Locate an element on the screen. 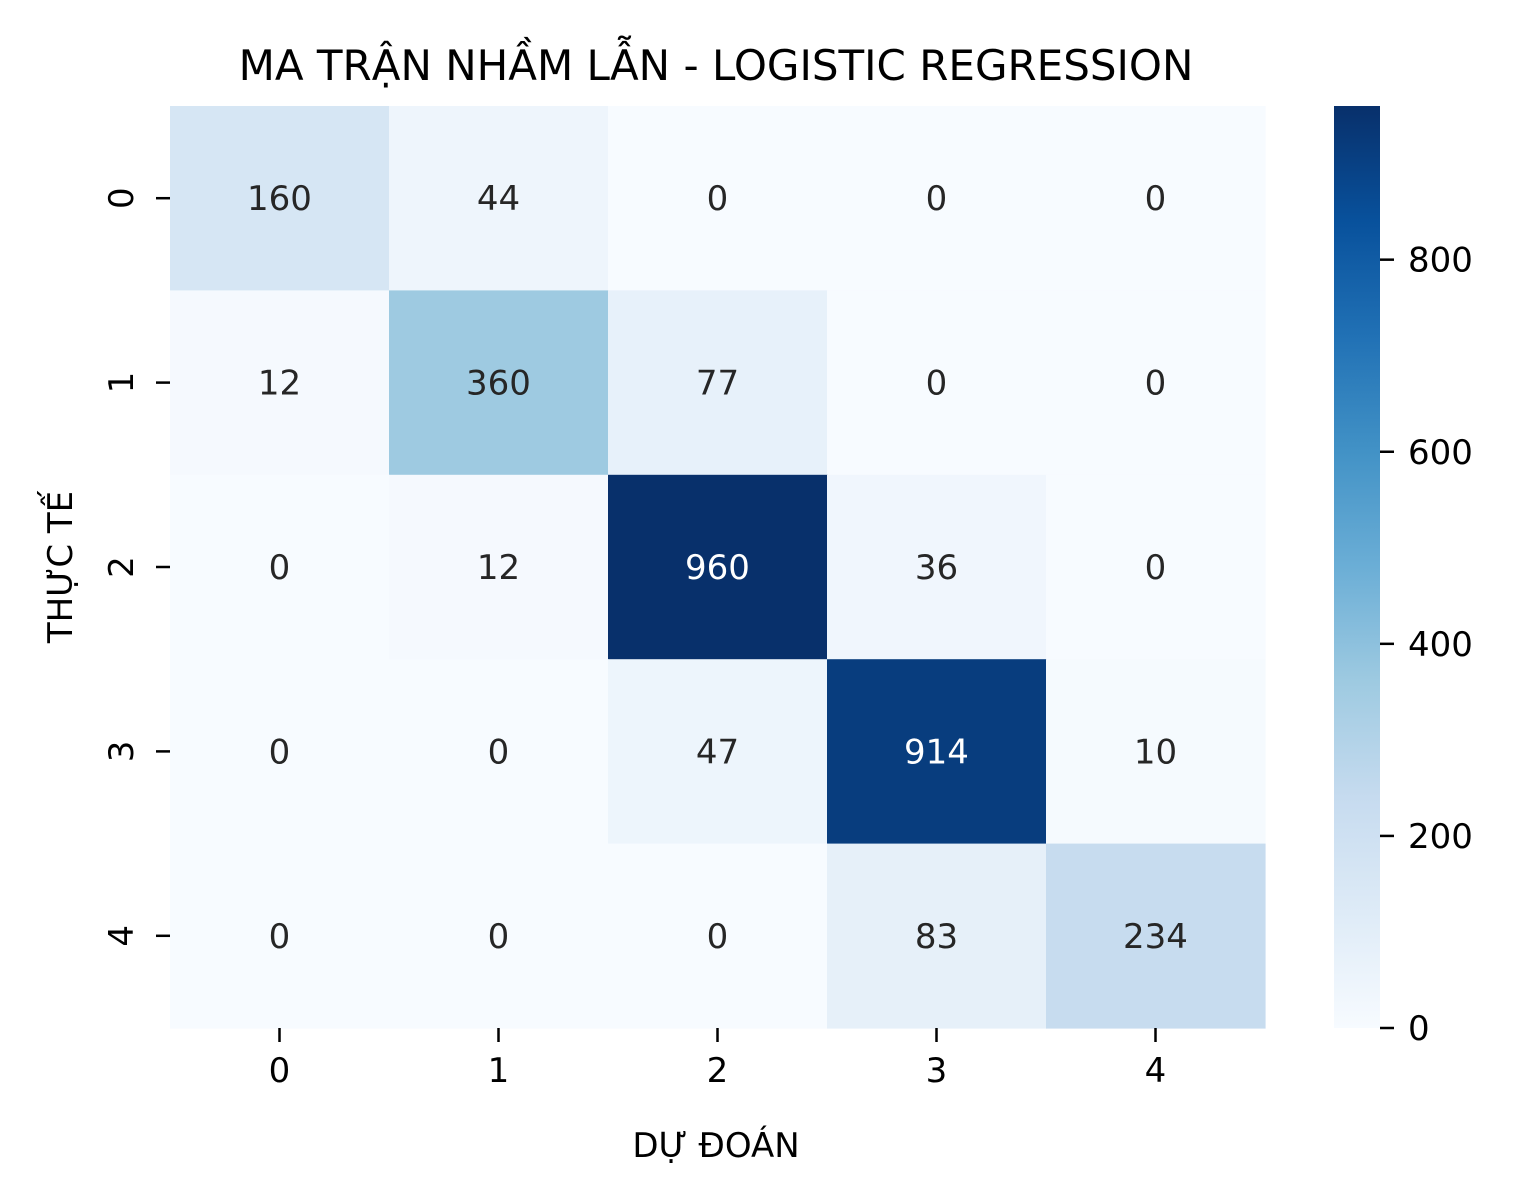 This screenshot has height=1196, width=1517. cell-value-r3-c4: 10 is located at coordinates (1155, 752).